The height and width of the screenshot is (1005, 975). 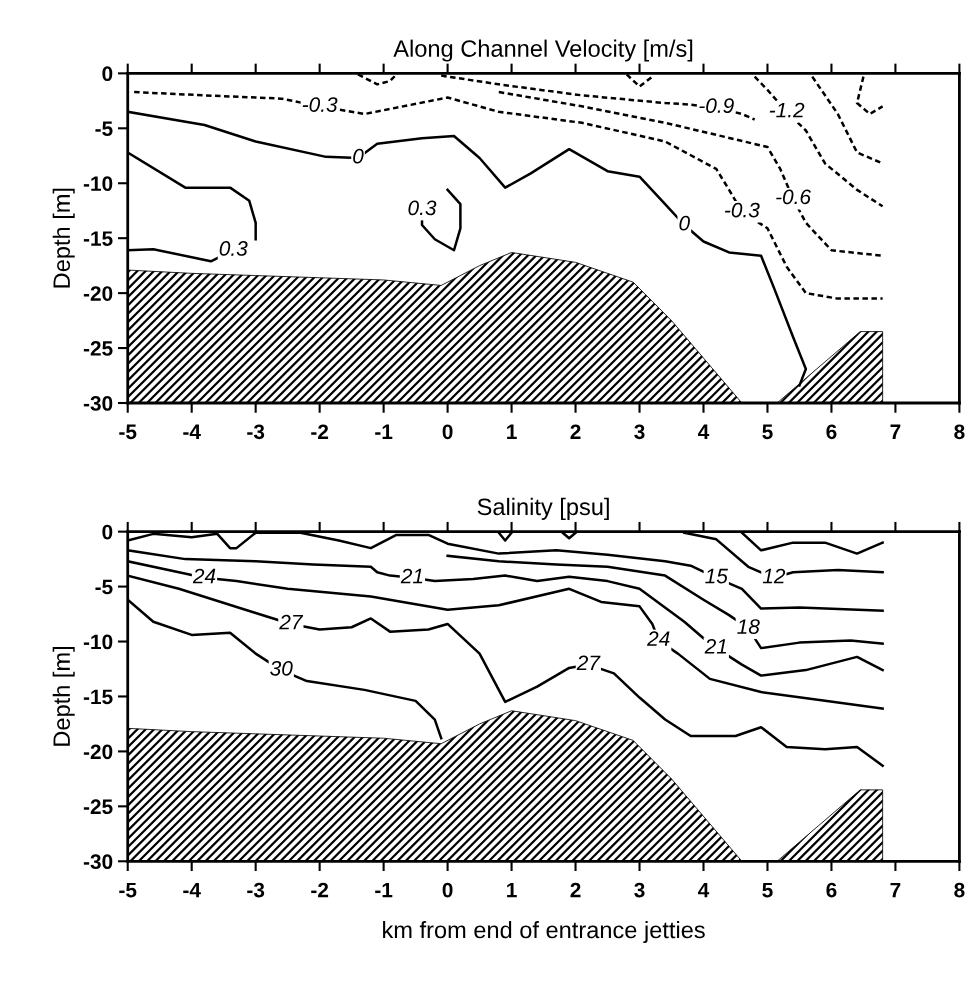 I want to click on annotation: 12, so click(x=774, y=576).